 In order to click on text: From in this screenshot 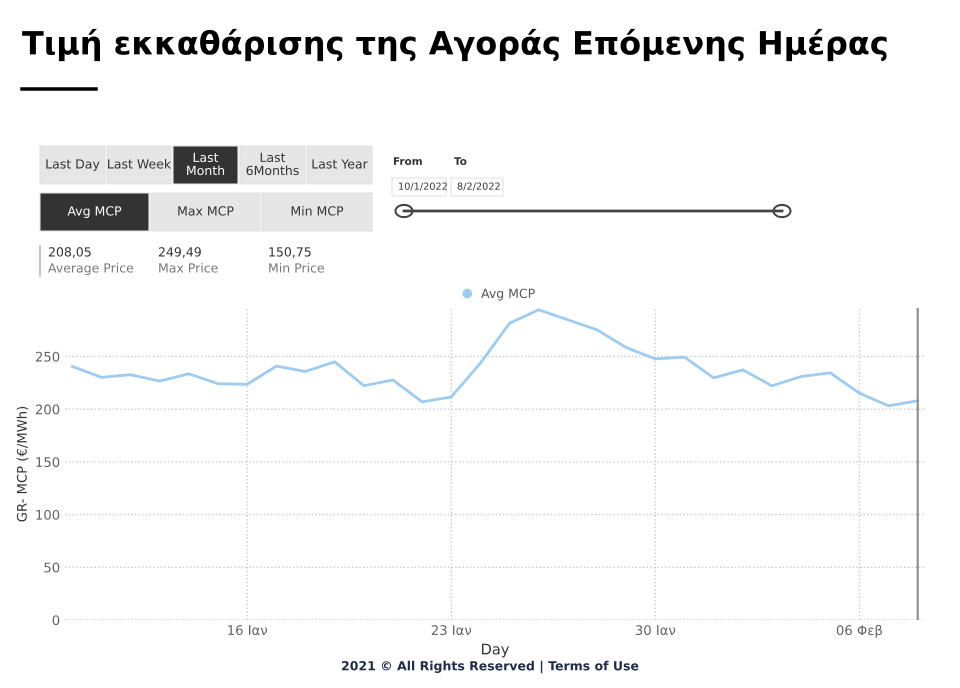, I will do `click(408, 161)`.